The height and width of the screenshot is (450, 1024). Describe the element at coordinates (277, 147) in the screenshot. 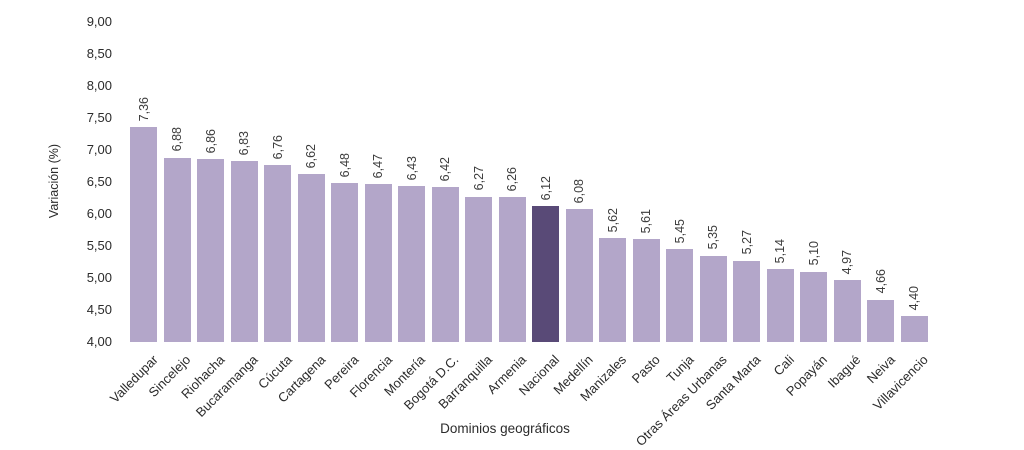

I see `bar-value-label: 6,76` at that location.